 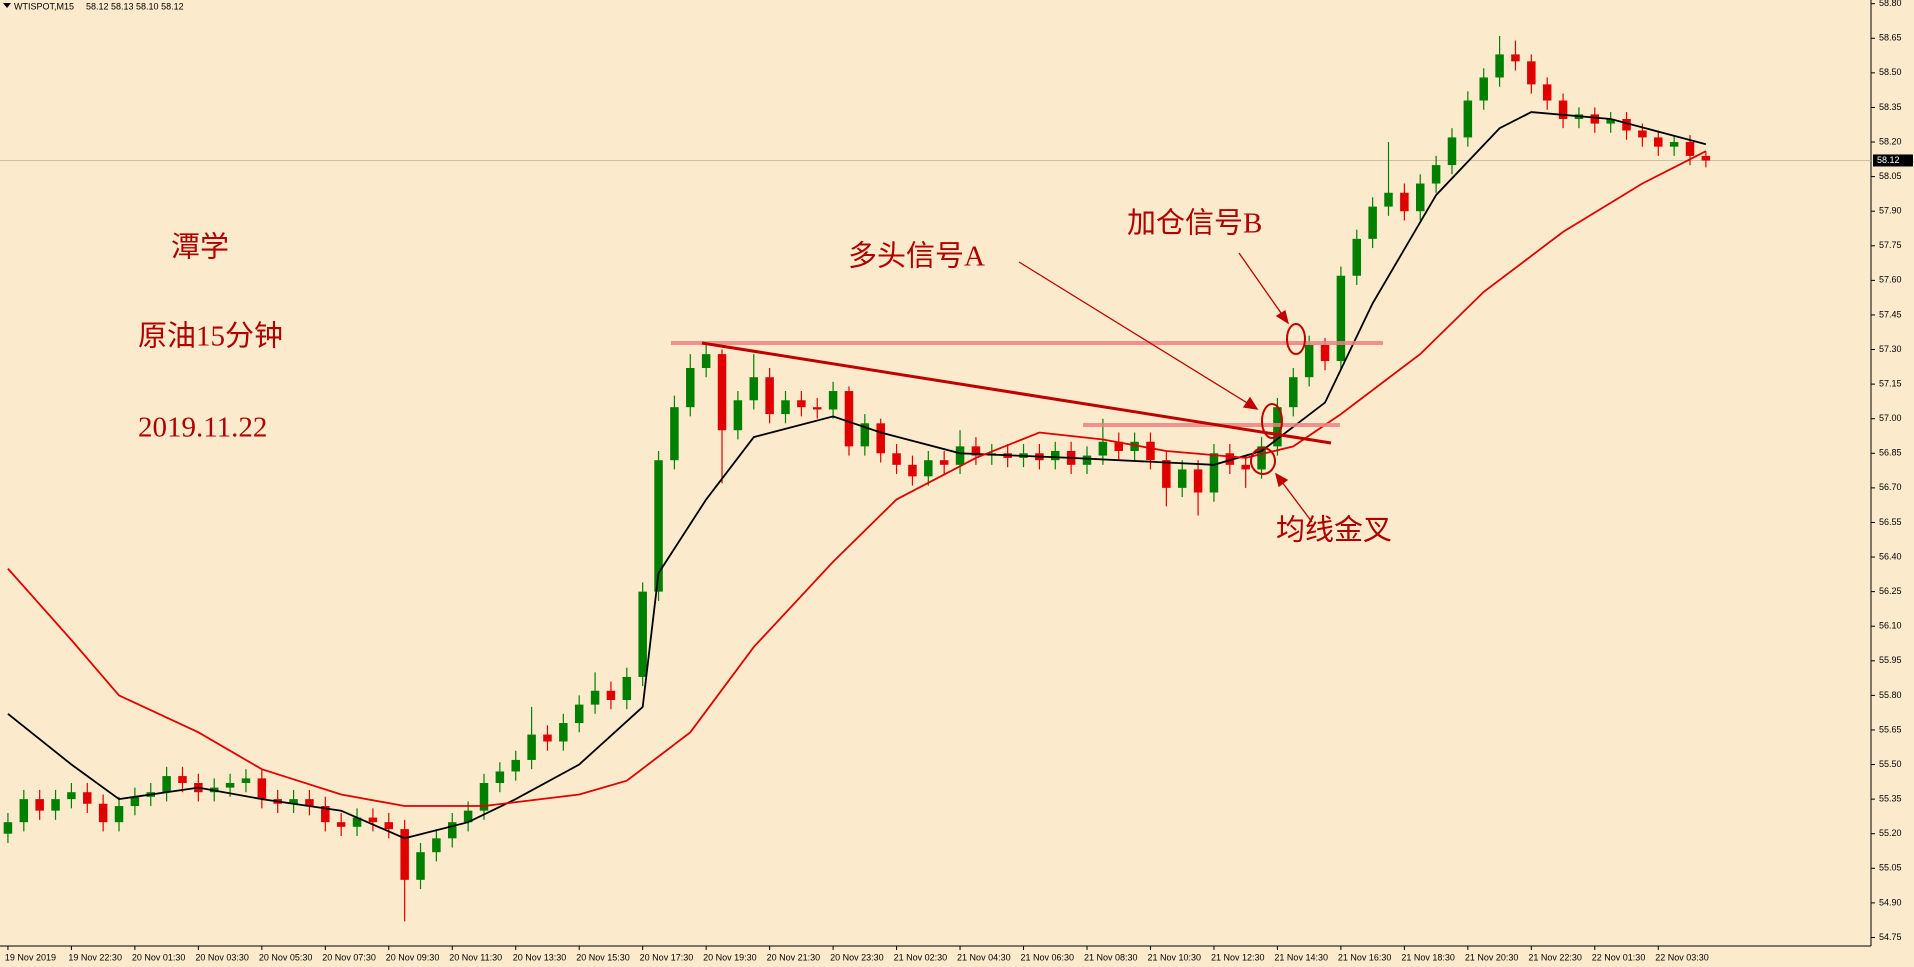 What do you see at coordinates (921, 957) in the screenshot?
I see `x-tick-label: 21 Nov 02:30` at bounding box center [921, 957].